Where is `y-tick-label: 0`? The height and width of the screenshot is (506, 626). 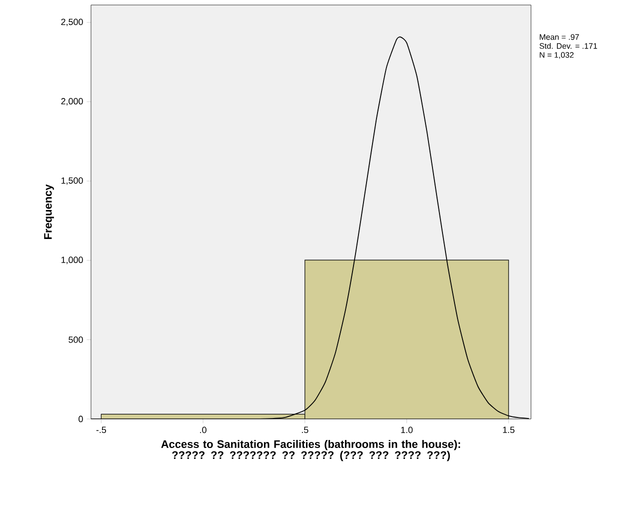 y-tick-label: 0 is located at coordinates (80, 419).